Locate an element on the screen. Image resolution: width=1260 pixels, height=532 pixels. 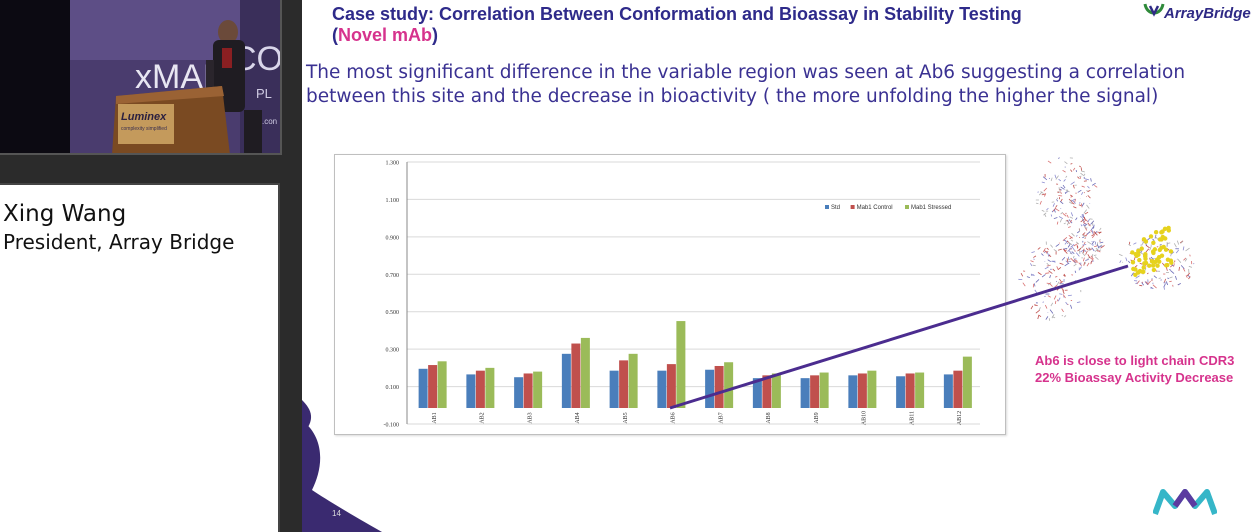
x-tick-label: AB3 is located at coordinates (530, 417).